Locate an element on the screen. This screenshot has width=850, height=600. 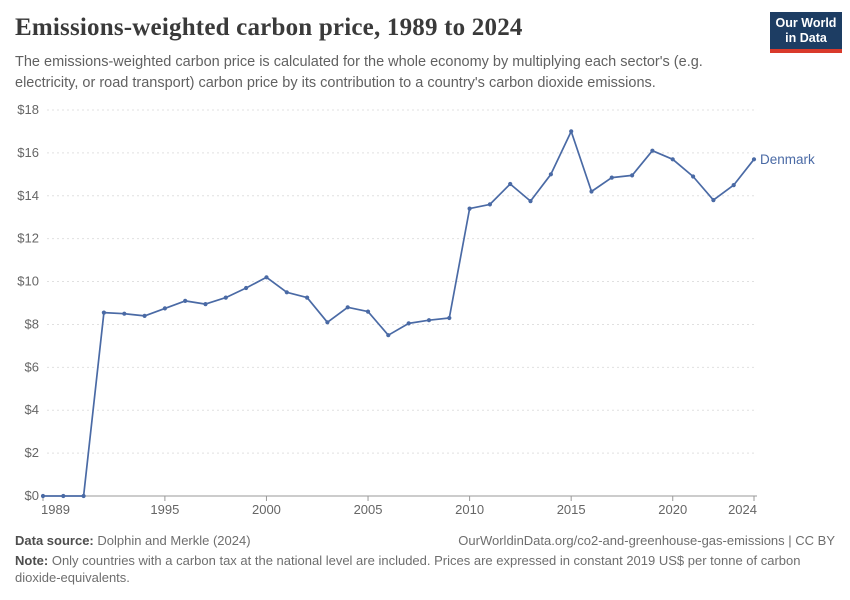
data-point-1996 is located at coordinates (185, 300).